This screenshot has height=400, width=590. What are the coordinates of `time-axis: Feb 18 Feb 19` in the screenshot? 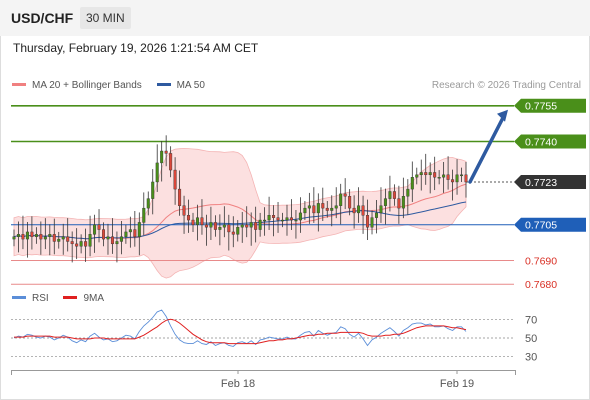 It's located at (263, 380).